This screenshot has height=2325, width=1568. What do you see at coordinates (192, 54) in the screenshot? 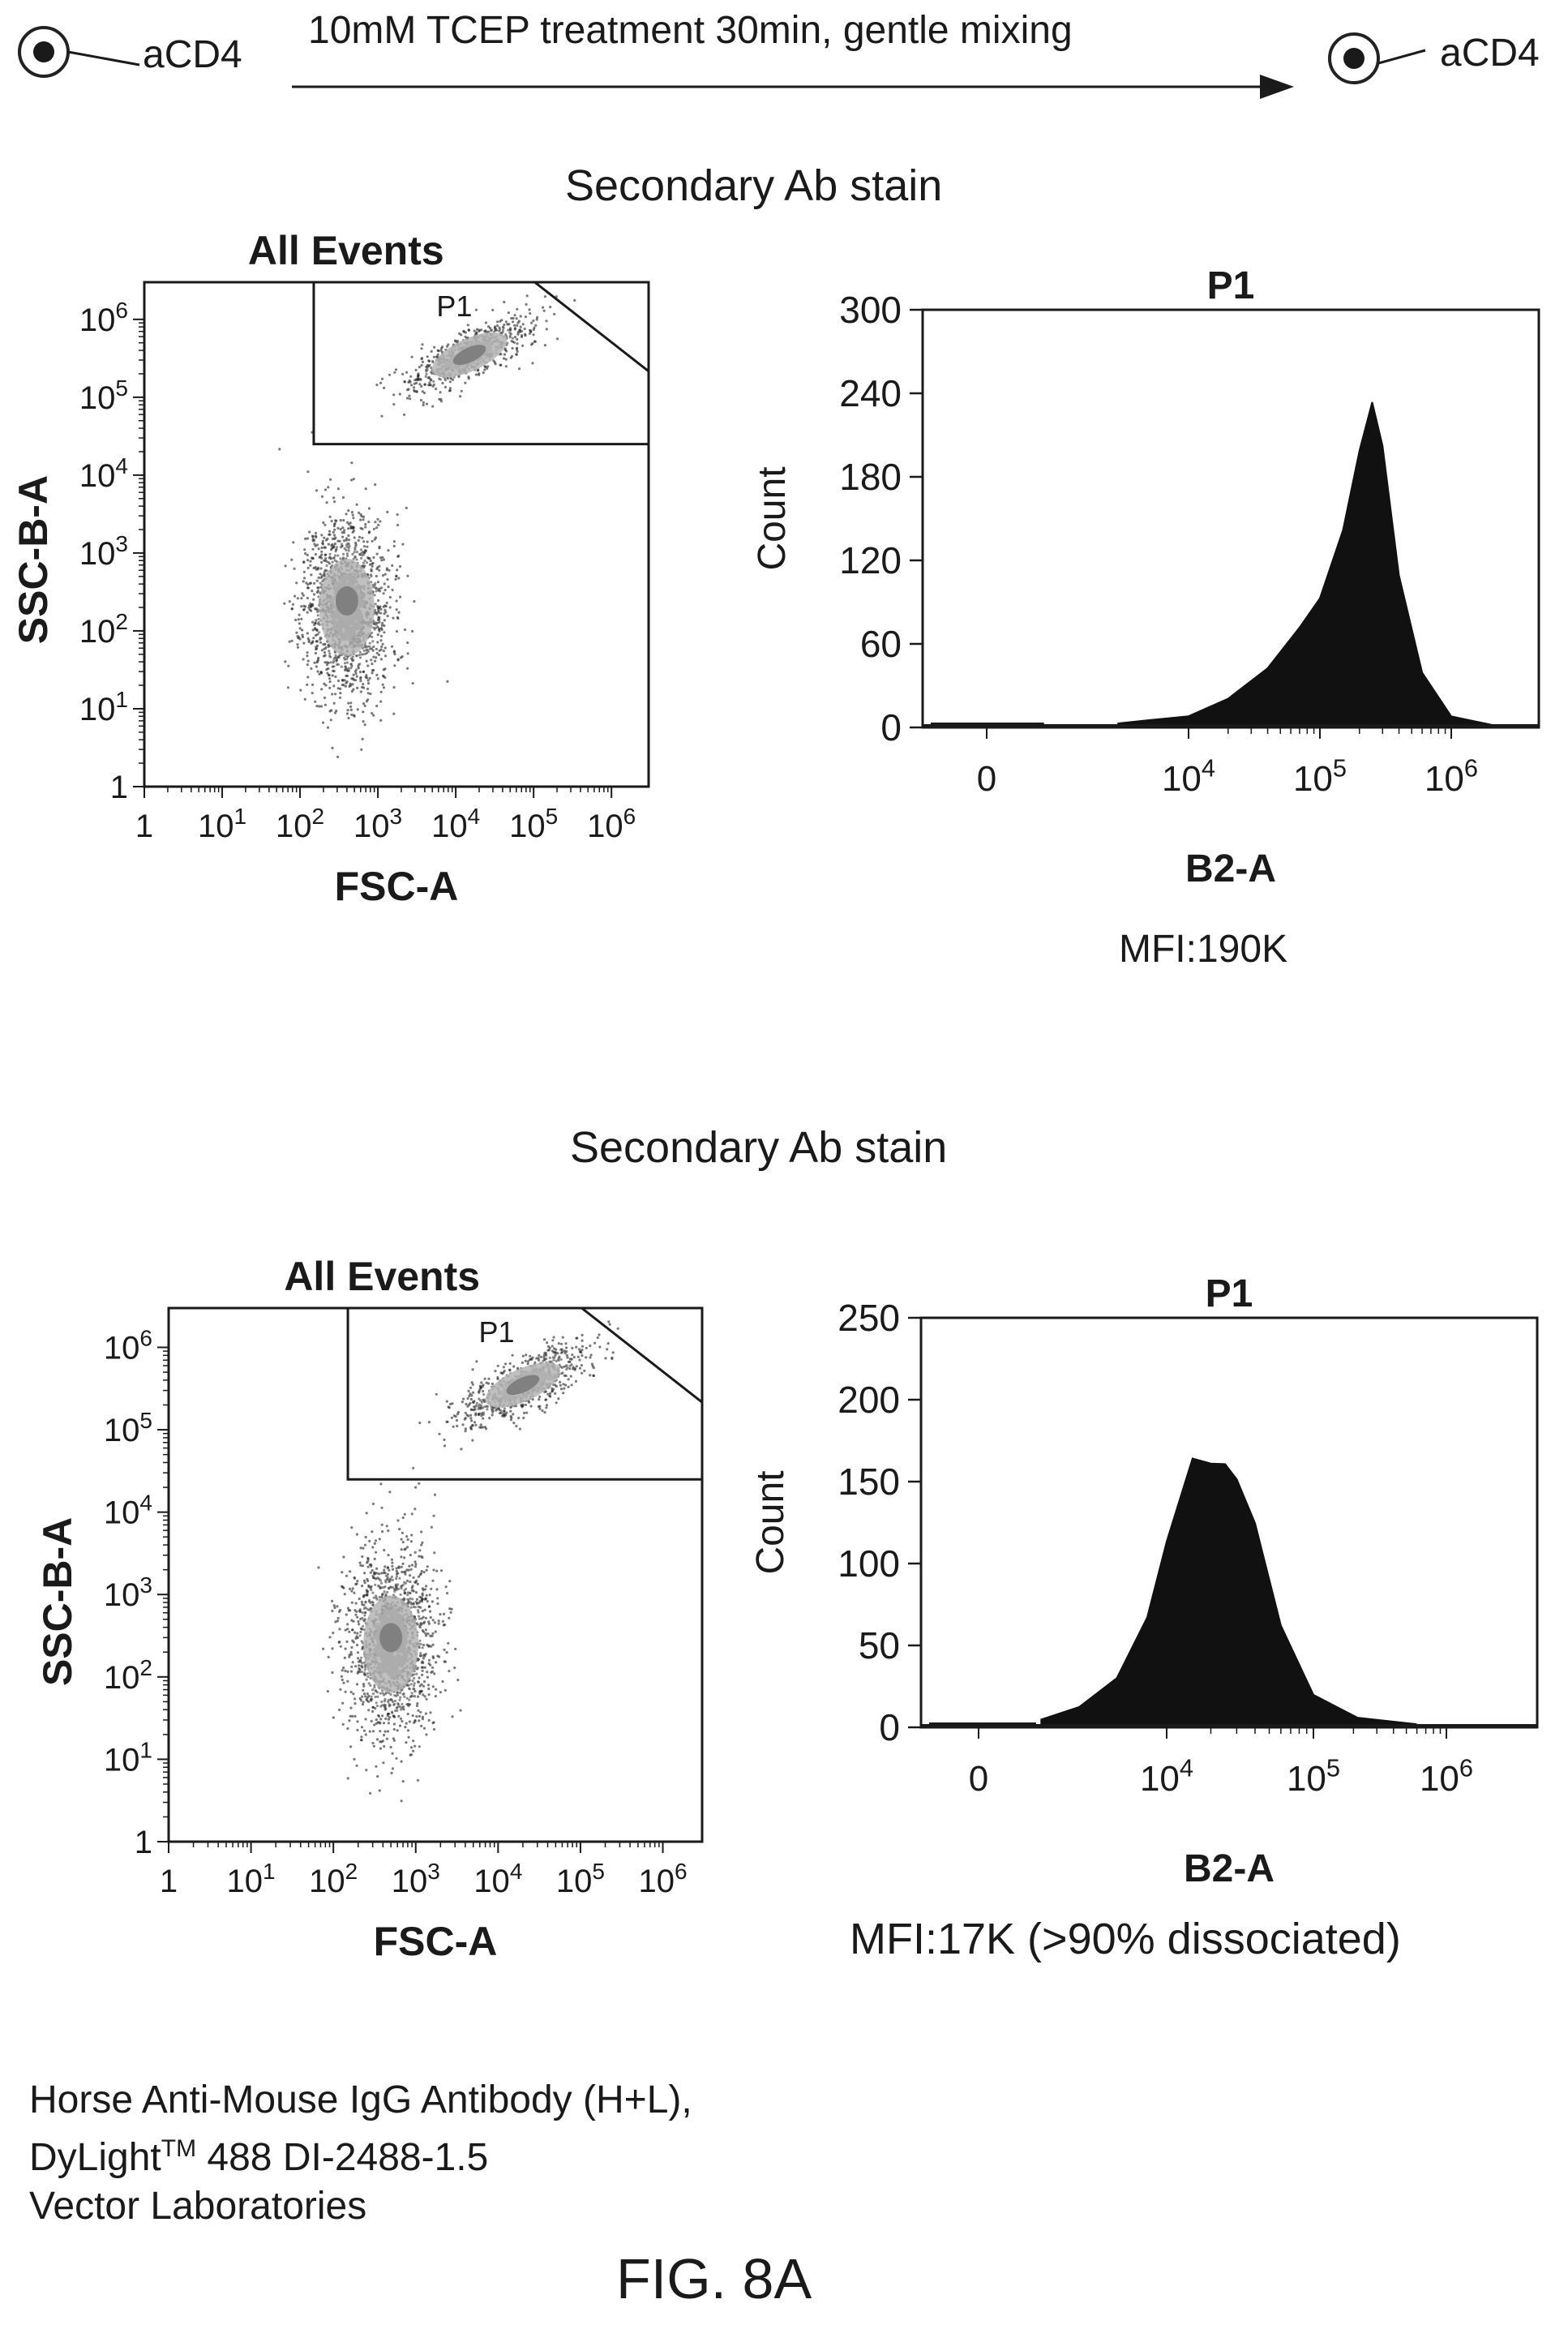
I see `scheme-left-label: aCD4` at bounding box center [192, 54].